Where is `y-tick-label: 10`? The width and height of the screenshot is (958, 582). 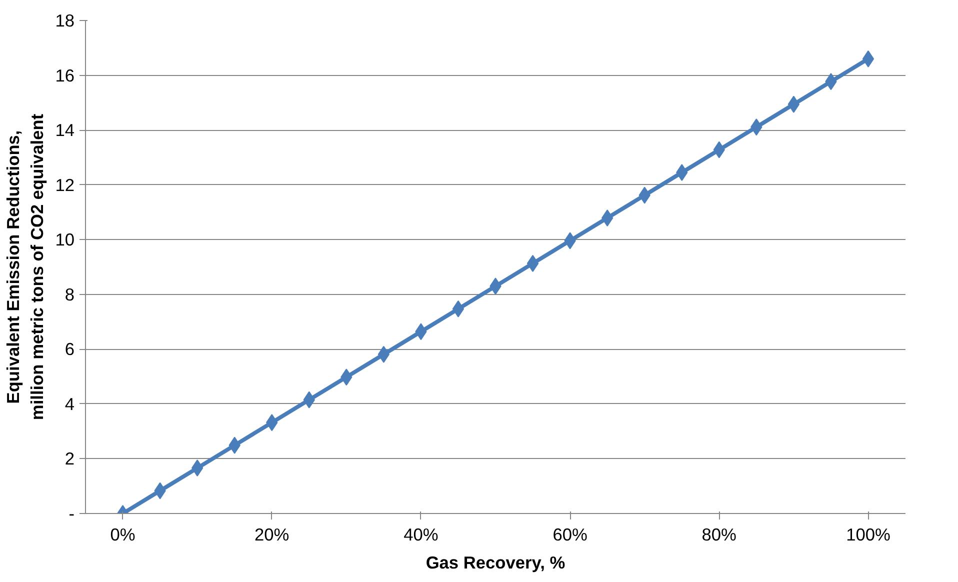
y-tick-label: 10 is located at coordinates (65, 240).